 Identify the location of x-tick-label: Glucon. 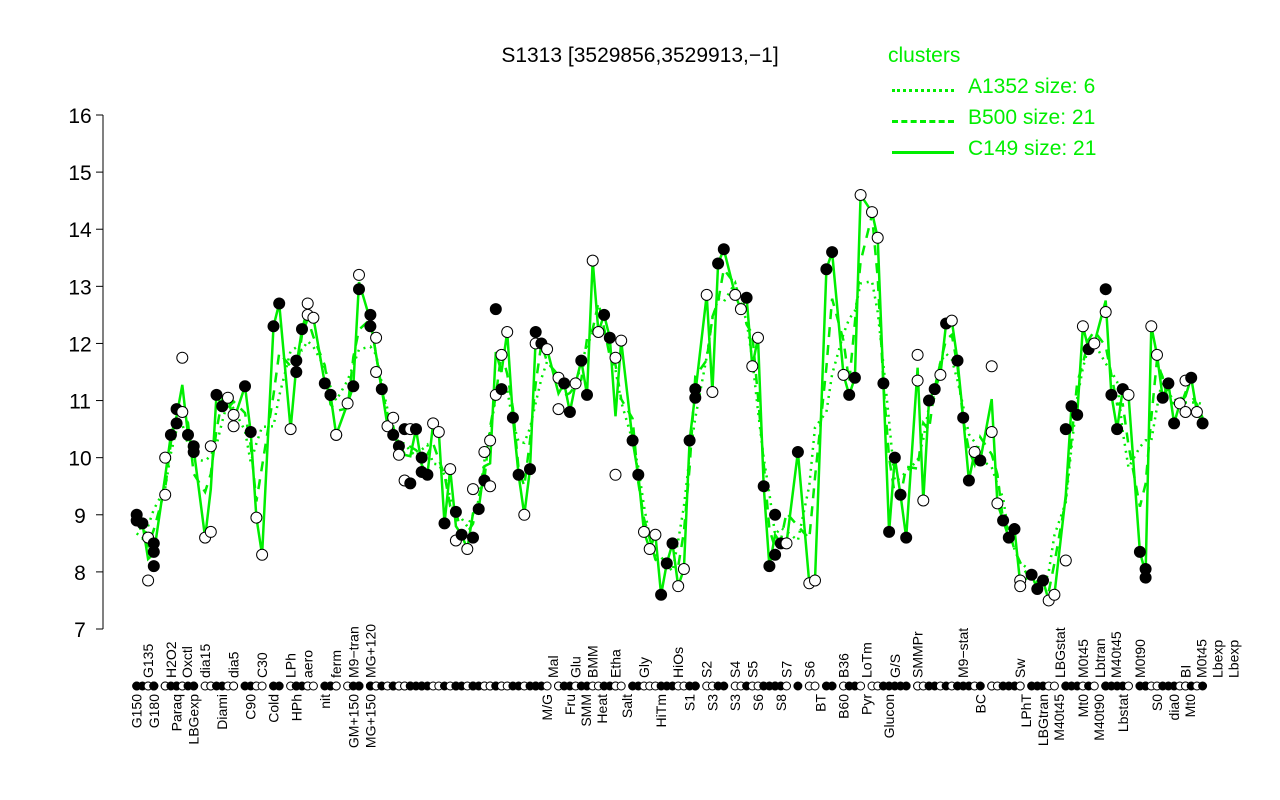
(889, 716).